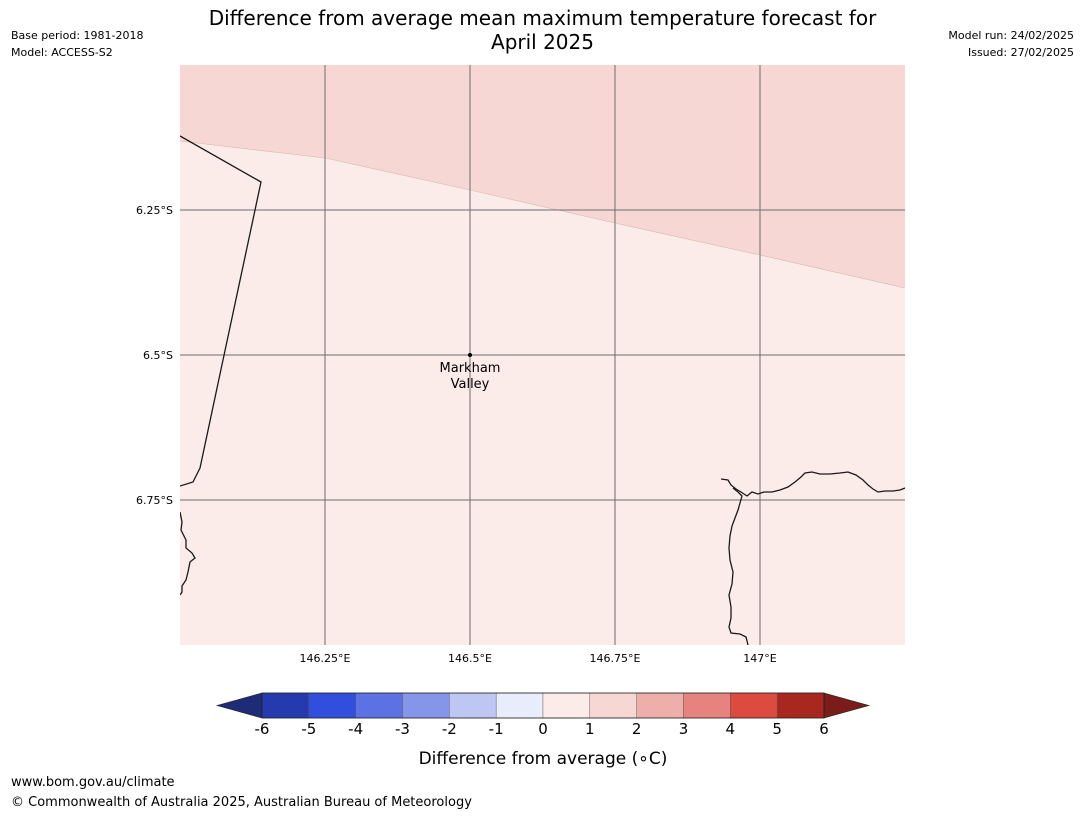  I want to click on base-period-text: Base period: 1981-2018, so click(77, 35).